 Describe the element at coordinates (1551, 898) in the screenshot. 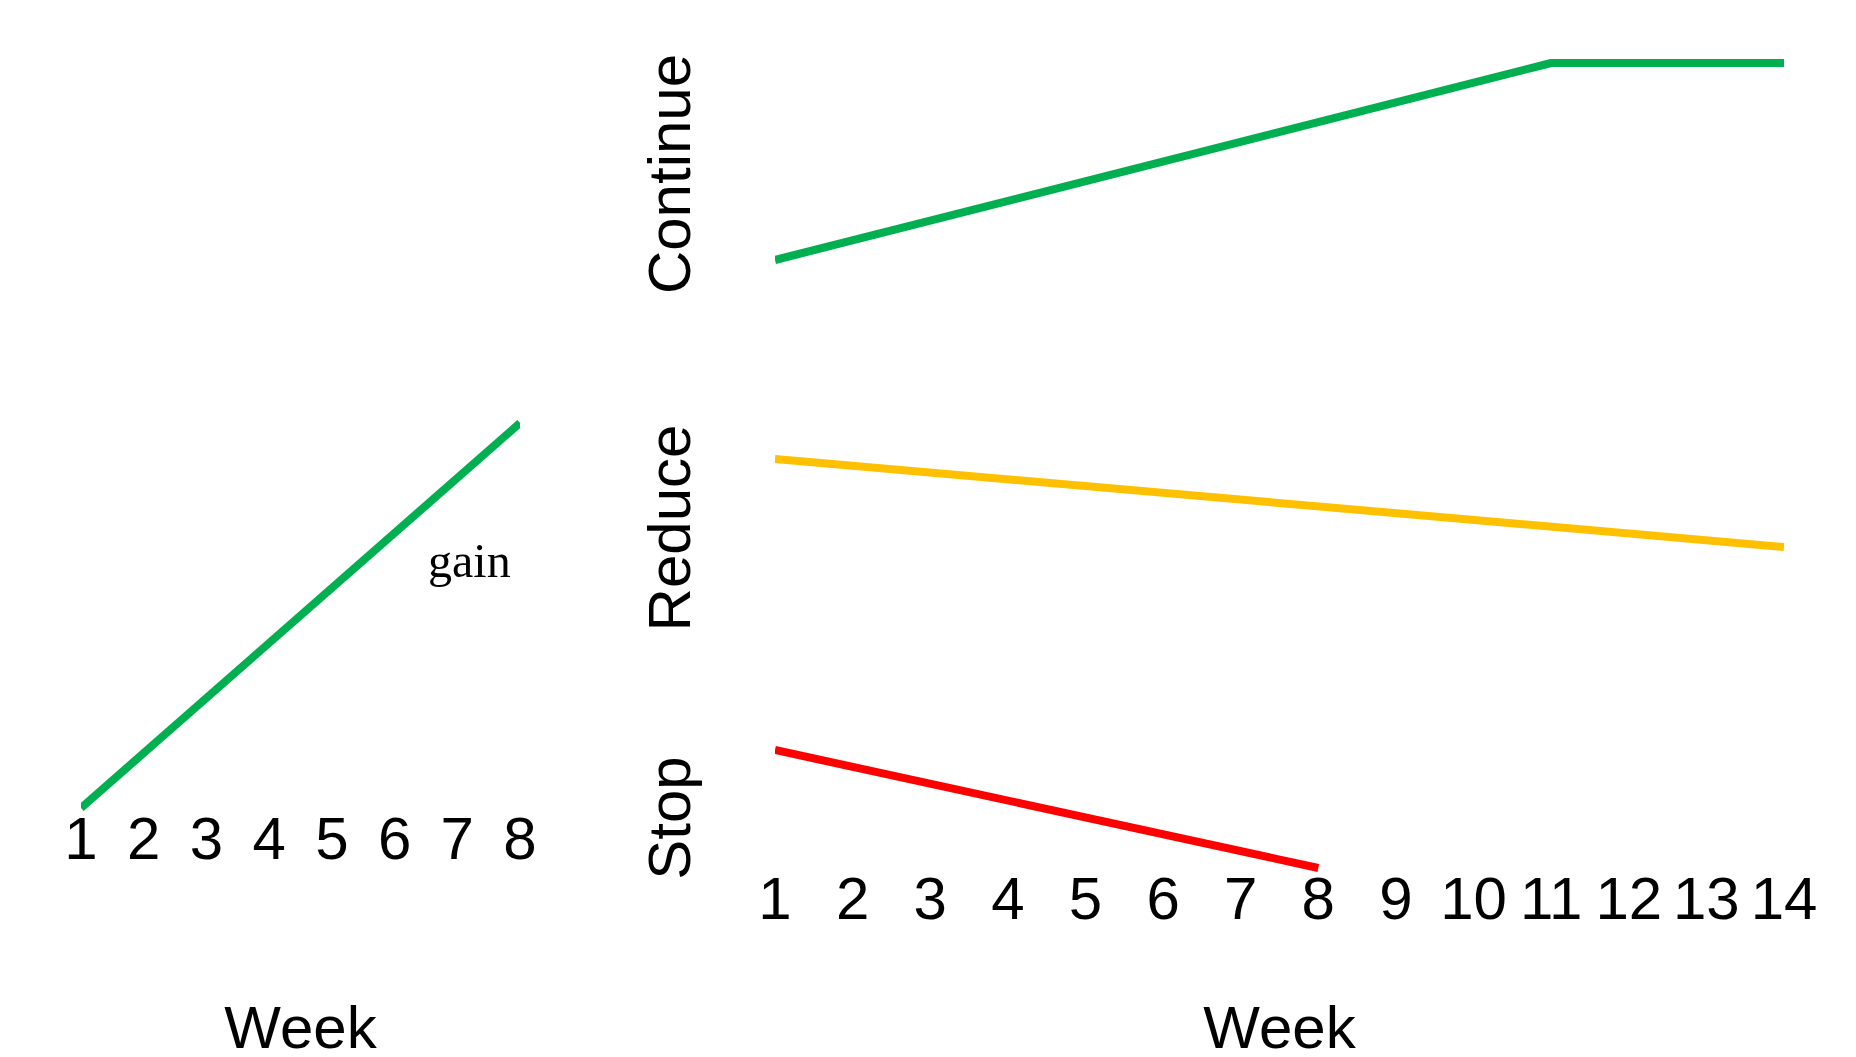

I see `x-tick-label: 11` at that location.